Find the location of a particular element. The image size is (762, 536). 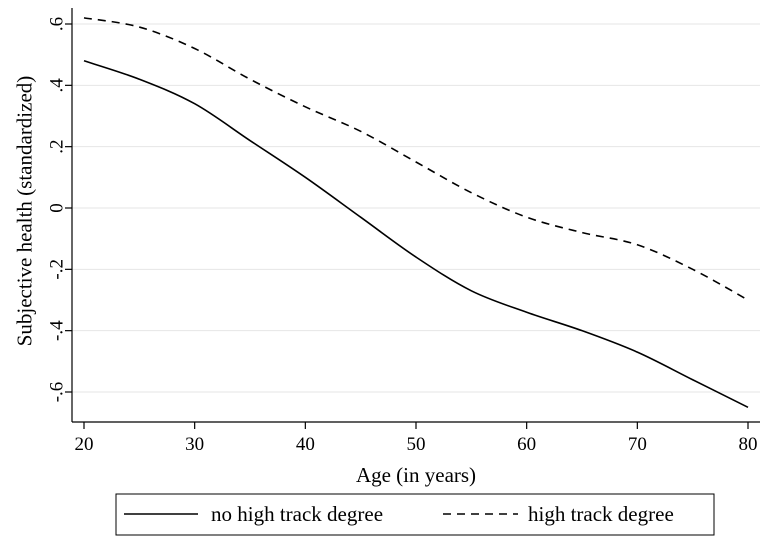

legend: no high track degree high track degree is located at coordinates (415, 514).